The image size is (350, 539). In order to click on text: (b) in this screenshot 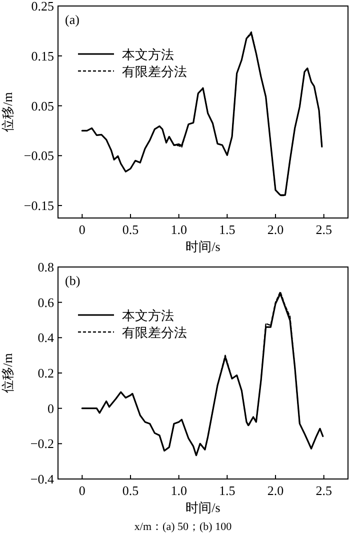, I will do `click(72, 280)`.